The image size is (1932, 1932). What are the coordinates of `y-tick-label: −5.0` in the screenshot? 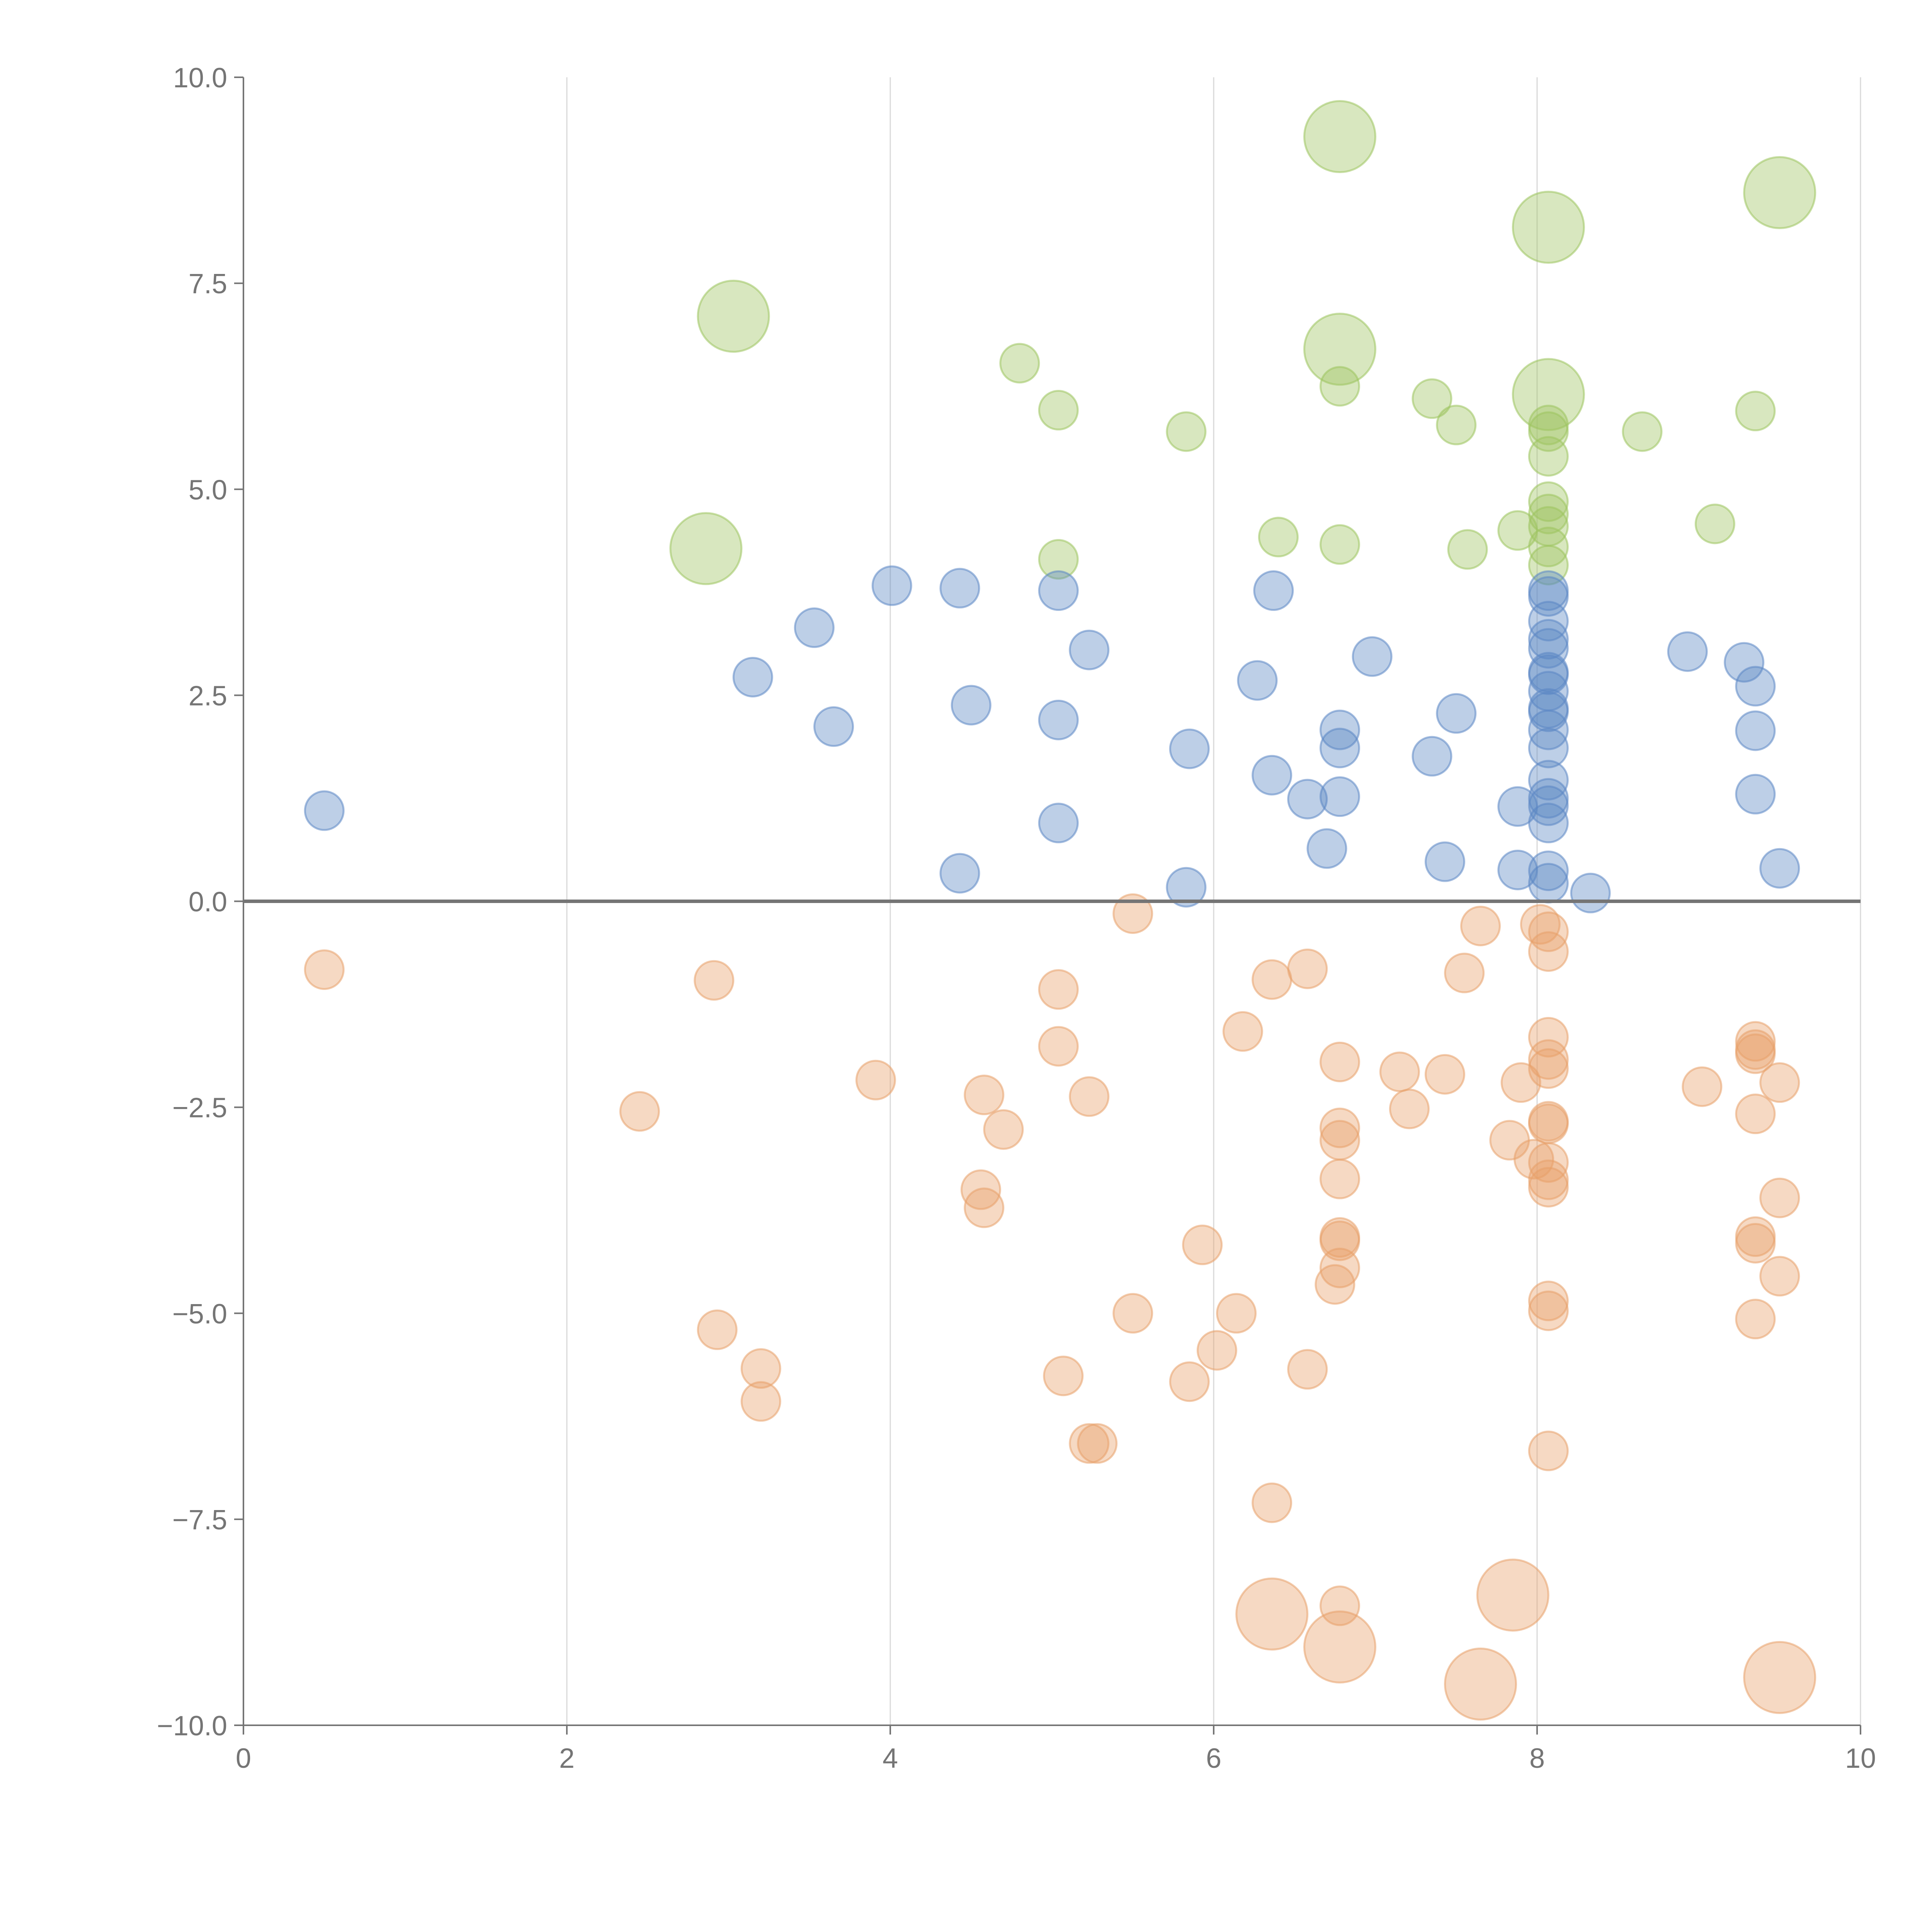 It's located at (200, 1314).